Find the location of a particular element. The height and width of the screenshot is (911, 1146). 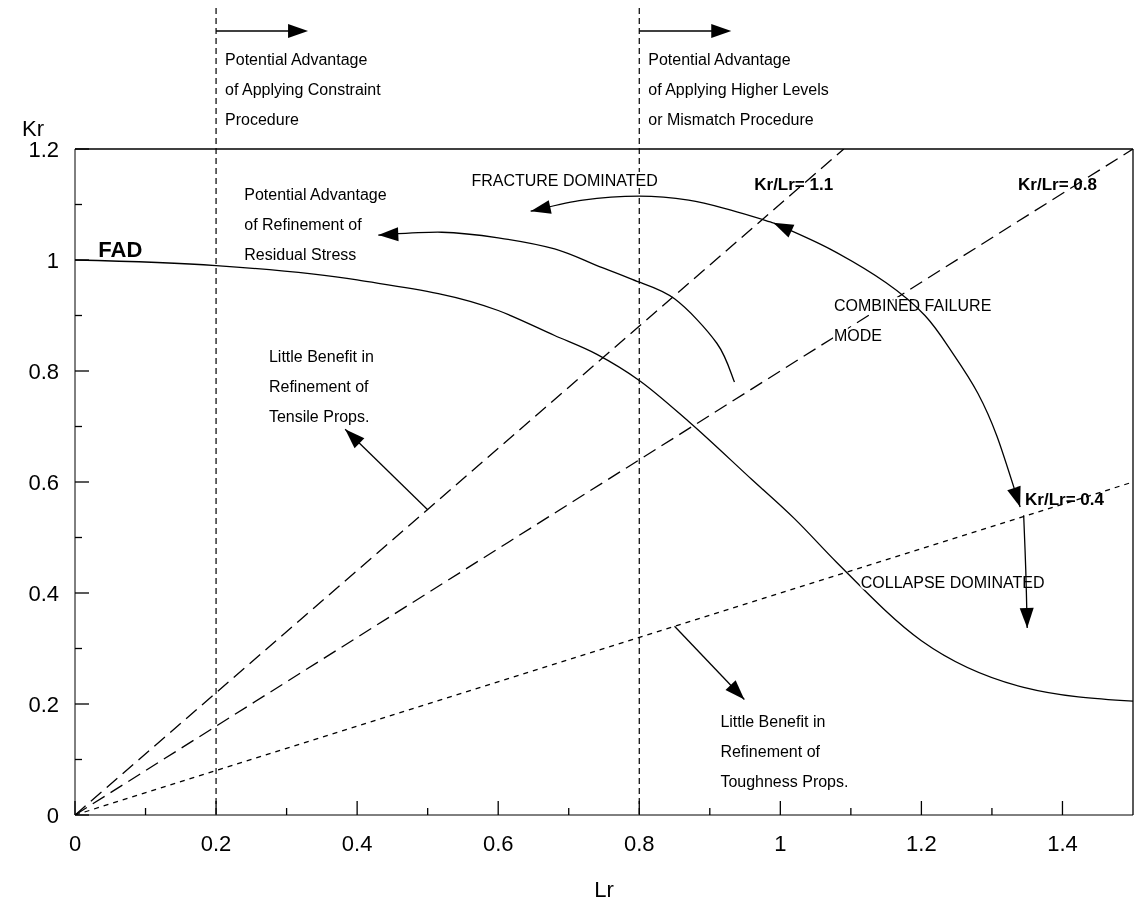

ref-line-label: Potential Advantage of Applying Constraint Procedure is located at coordinates (303, 89).